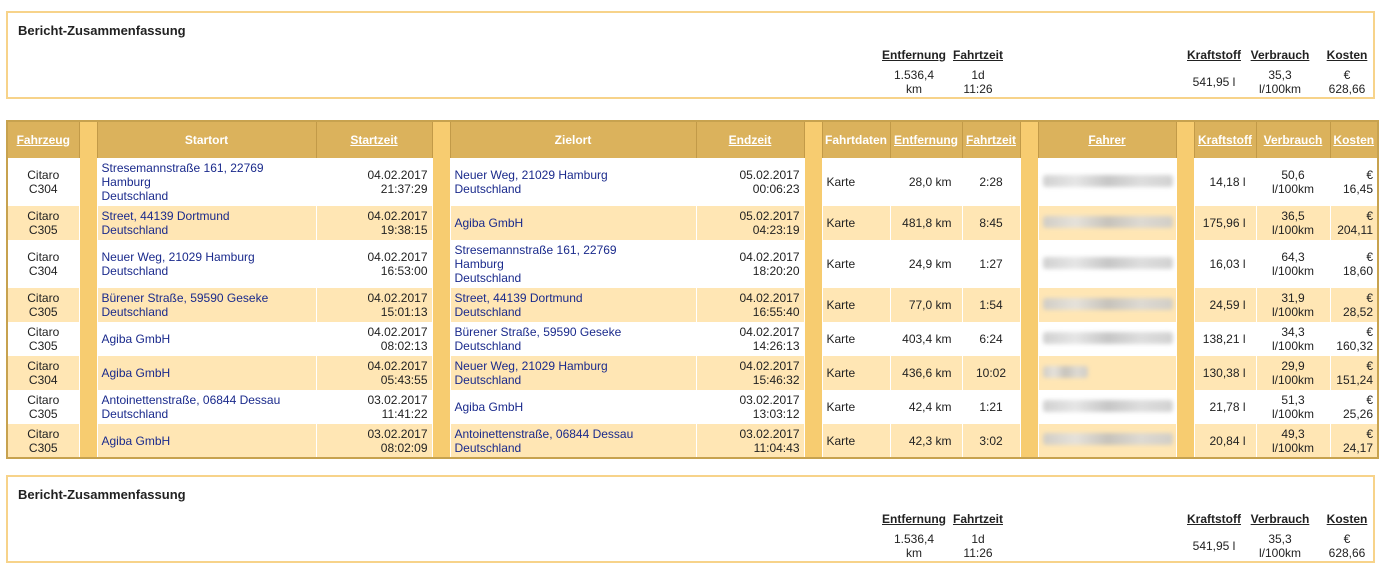 The height and width of the screenshot is (575, 1383). What do you see at coordinates (191, 400) in the screenshot?
I see `start-location-line: Antoinettenstraße, 06844 Dessau` at bounding box center [191, 400].